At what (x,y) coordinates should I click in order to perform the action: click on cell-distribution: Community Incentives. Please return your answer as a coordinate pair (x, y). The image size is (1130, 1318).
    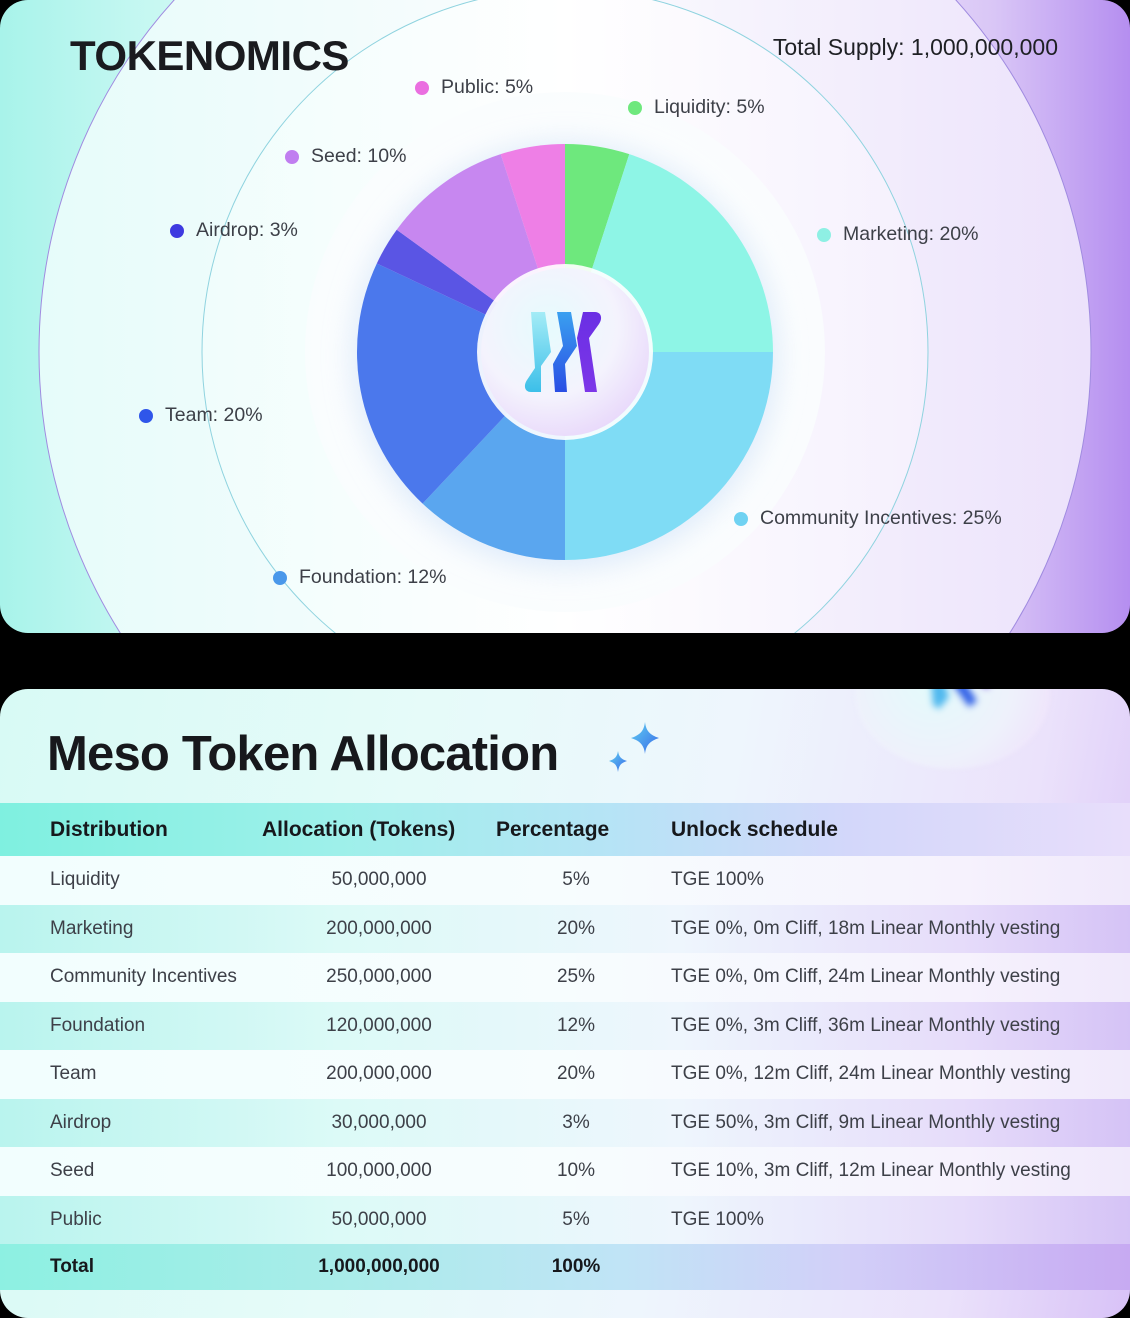
    Looking at the image, I should click on (143, 977).